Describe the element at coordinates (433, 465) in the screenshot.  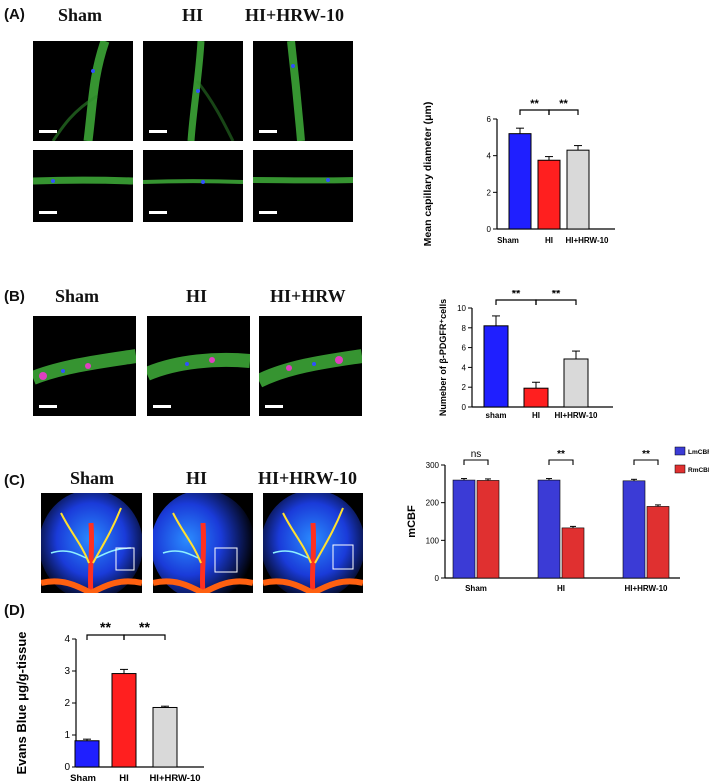
I see `y-tick-label: 300` at that location.